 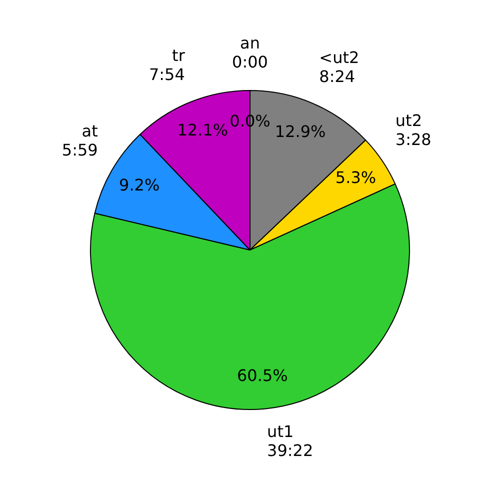 I want to click on slice-label: at 5:59, so click(x=80, y=141).